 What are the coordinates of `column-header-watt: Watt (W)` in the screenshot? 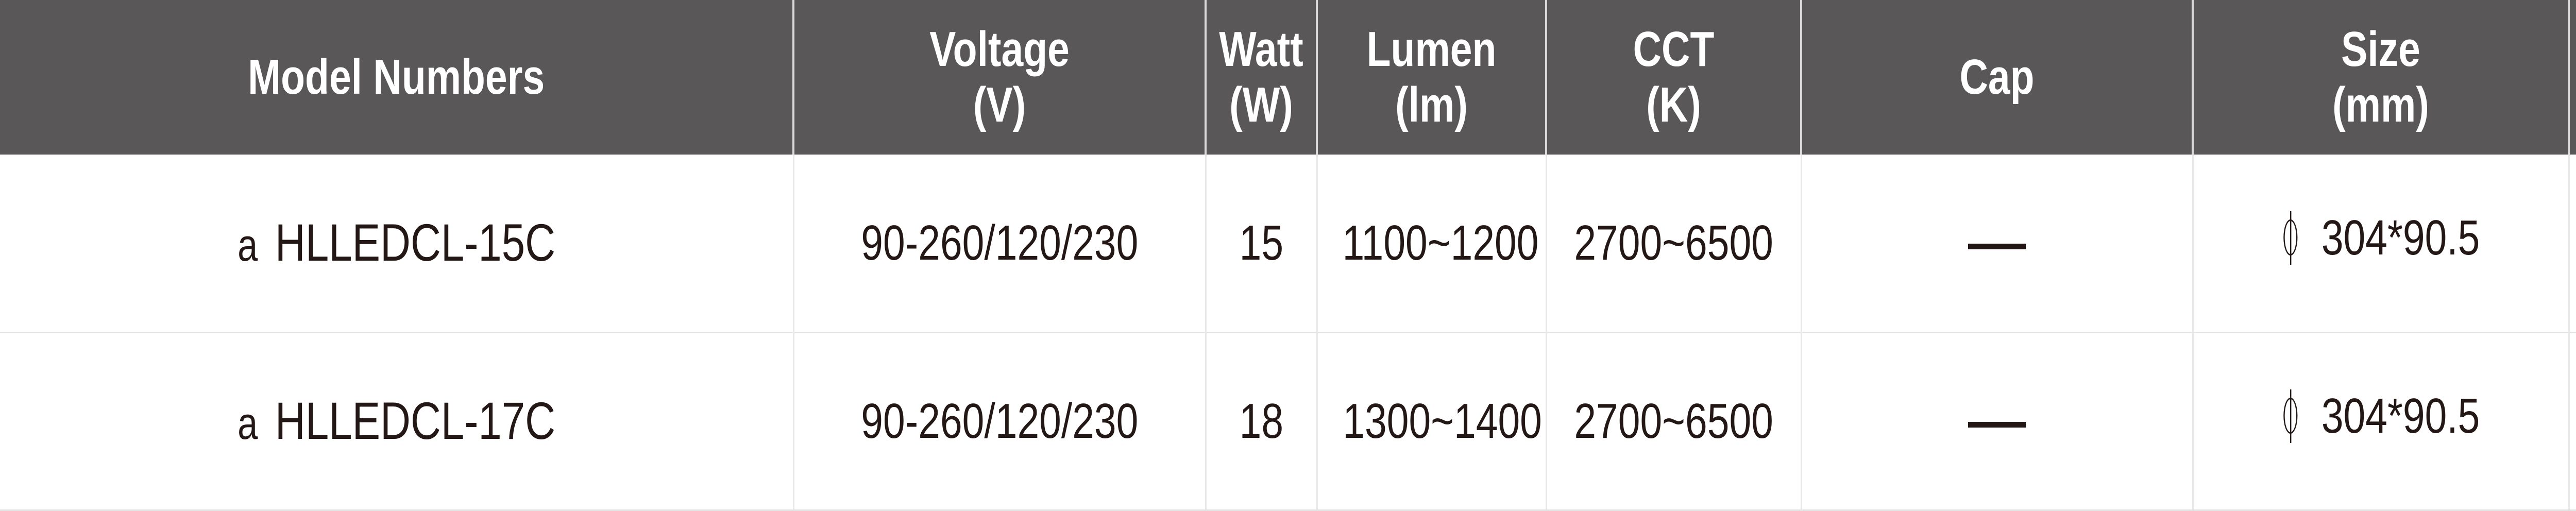 It's located at (1261, 77).